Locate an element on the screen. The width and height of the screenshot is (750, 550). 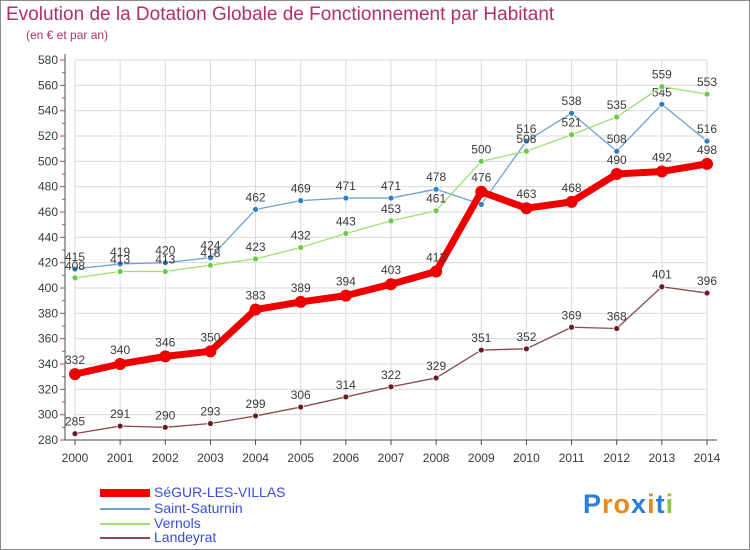
x-tick-label: 2004 is located at coordinates (255, 458).